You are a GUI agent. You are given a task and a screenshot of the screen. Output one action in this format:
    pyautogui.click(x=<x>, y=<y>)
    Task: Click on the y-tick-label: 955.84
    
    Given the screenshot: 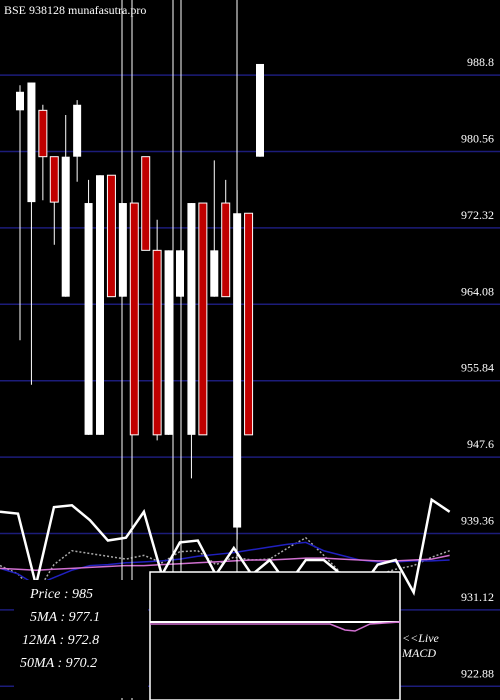 What is the action you would take?
    pyautogui.click(x=477, y=368)
    